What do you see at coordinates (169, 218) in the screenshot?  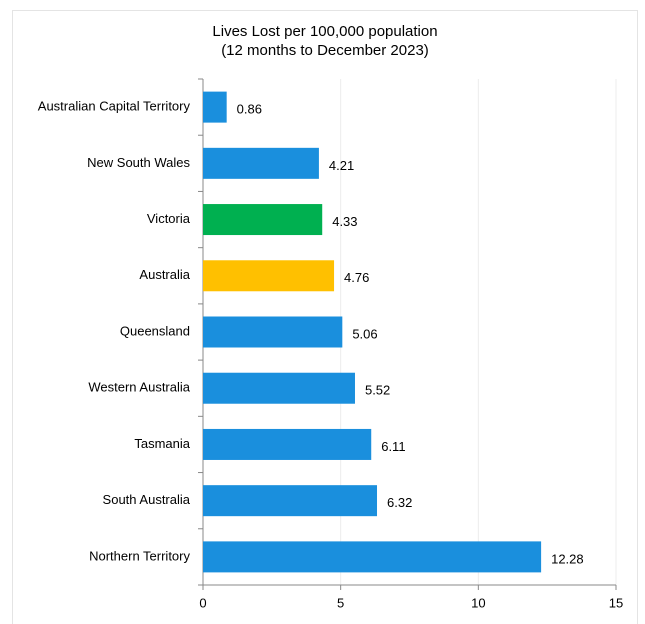 I see `y-tick-label: Victoria` at bounding box center [169, 218].